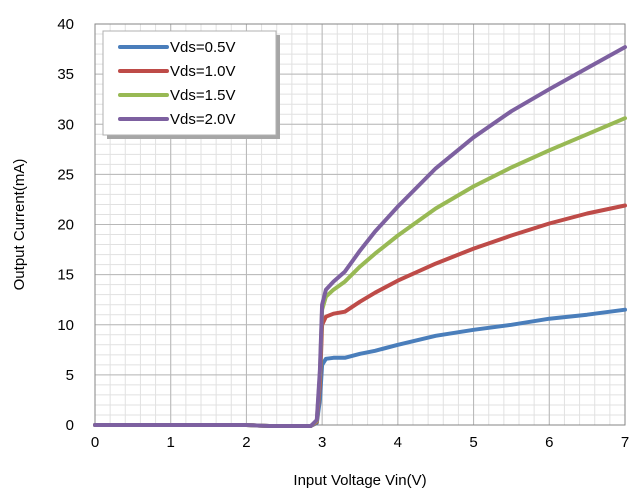  I want to click on y-tick-label: 30, so click(65, 124).